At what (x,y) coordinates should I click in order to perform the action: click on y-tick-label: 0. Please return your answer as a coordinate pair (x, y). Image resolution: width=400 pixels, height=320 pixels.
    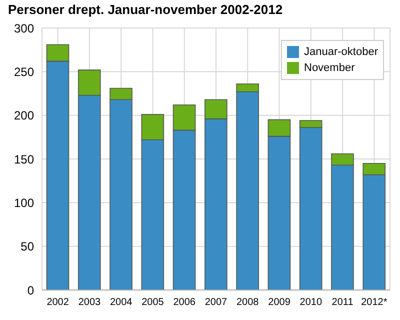
    Looking at the image, I should click on (30, 290).